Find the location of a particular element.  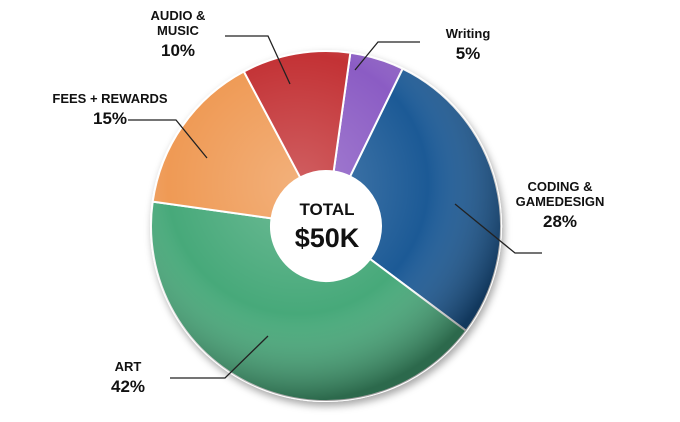

slice-label-name: AUDIO & is located at coordinates (178, 15).